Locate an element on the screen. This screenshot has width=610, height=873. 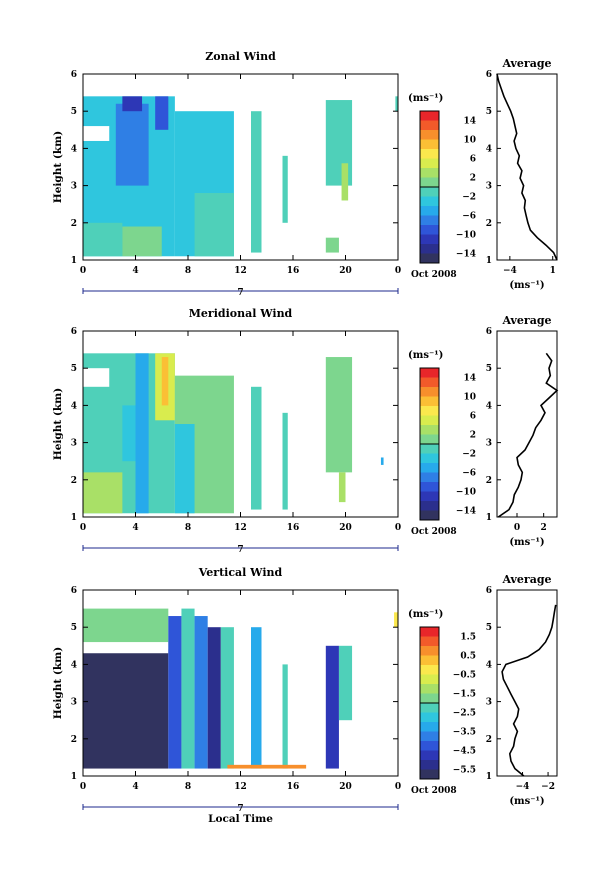
profile-x-tick-label: 1 is located at coordinates (553, 271).